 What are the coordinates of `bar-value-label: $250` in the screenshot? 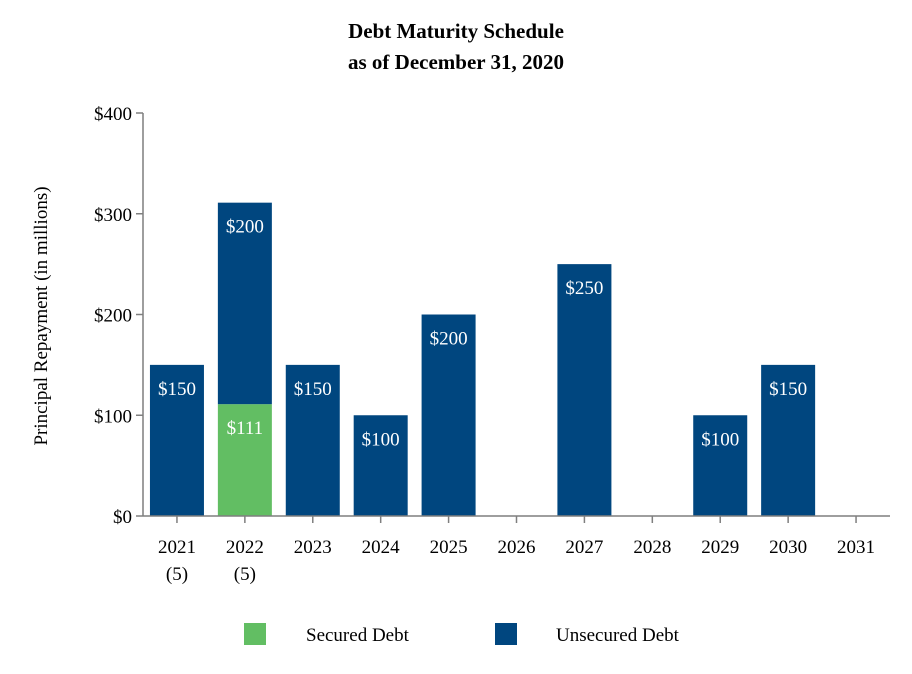 It's located at (584, 288).